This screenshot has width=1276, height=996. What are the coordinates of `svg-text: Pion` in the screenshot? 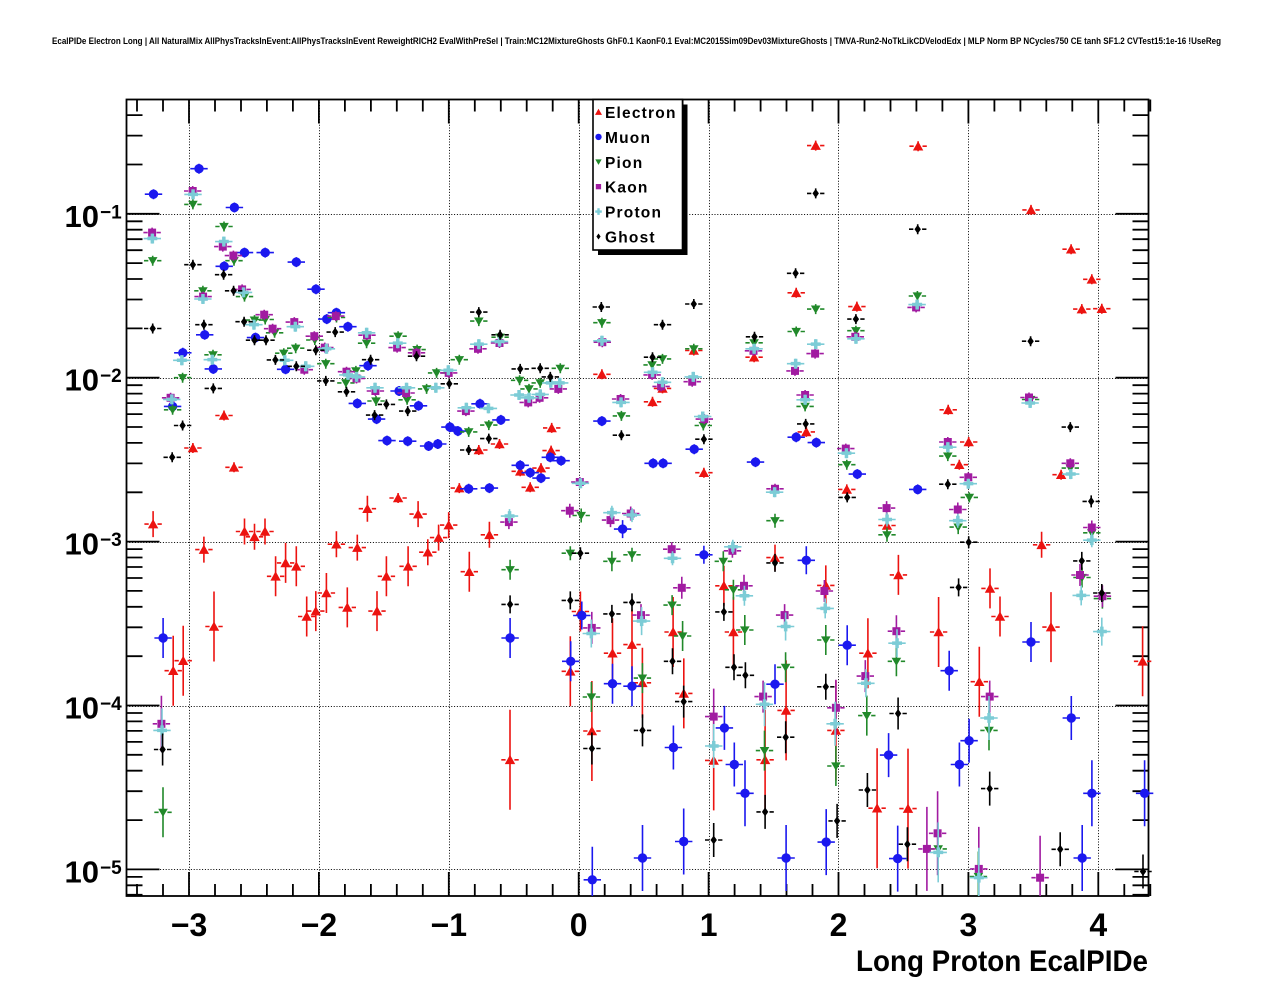 It's located at (624, 163).